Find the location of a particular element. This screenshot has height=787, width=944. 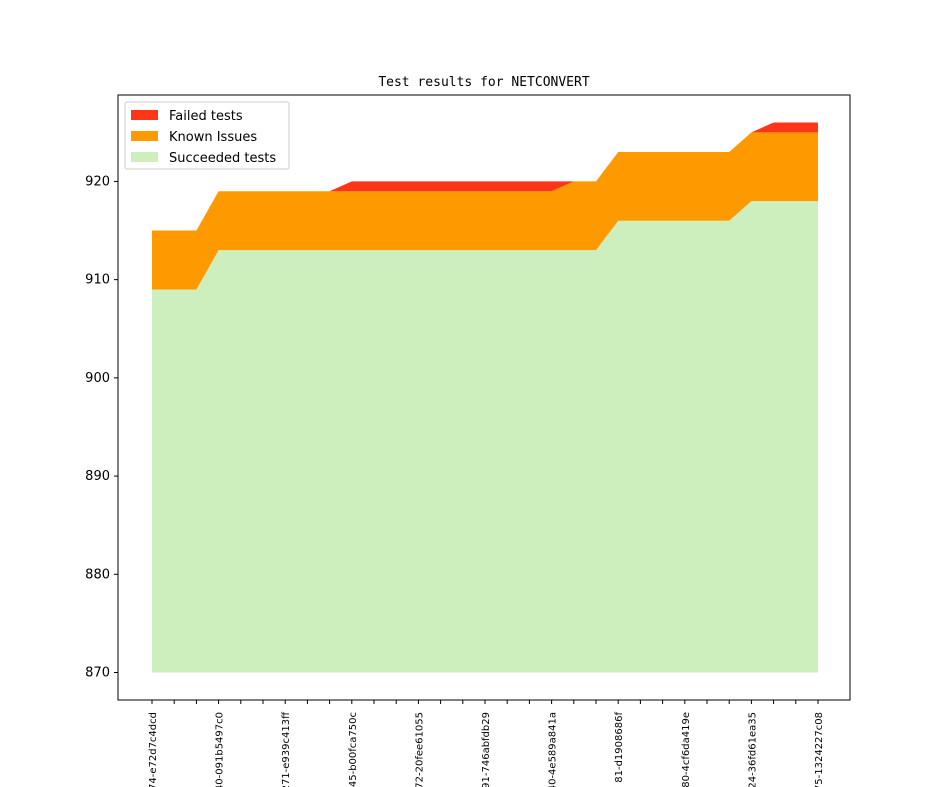

x-tick-label: 80-4cf6da419e is located at coordinates (686, 749).